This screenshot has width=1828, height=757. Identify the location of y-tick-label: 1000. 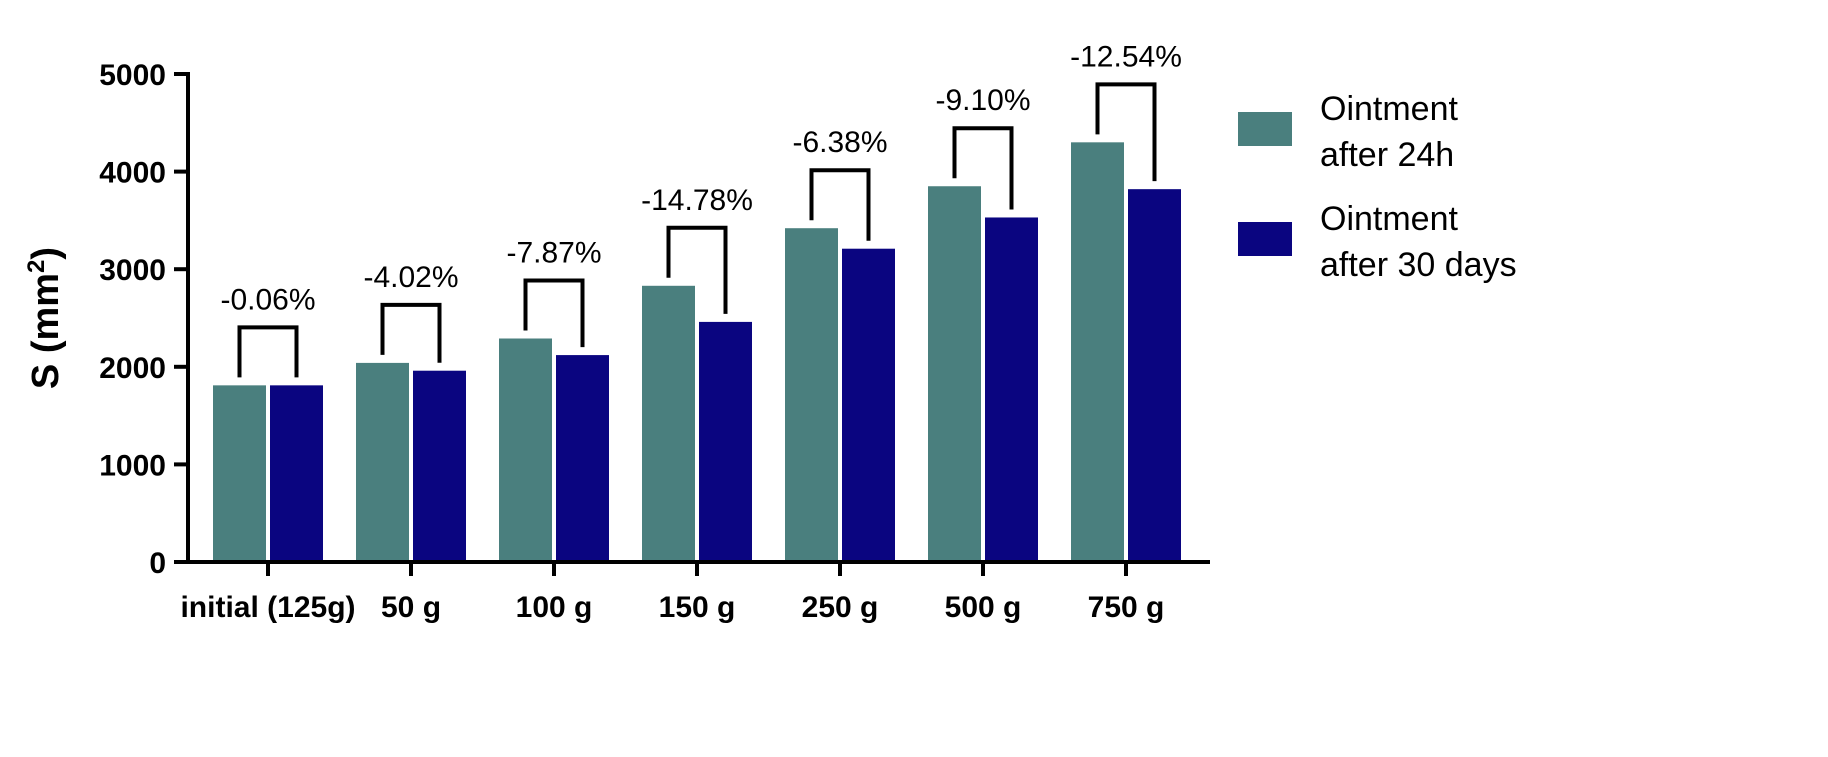
(132, 465).